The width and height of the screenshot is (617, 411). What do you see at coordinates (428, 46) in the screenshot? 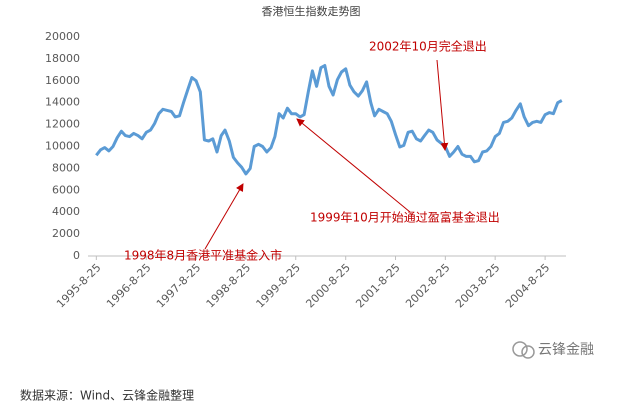
I see `annotation: 2002年10月完全退出` at bounding box center [428, 46].